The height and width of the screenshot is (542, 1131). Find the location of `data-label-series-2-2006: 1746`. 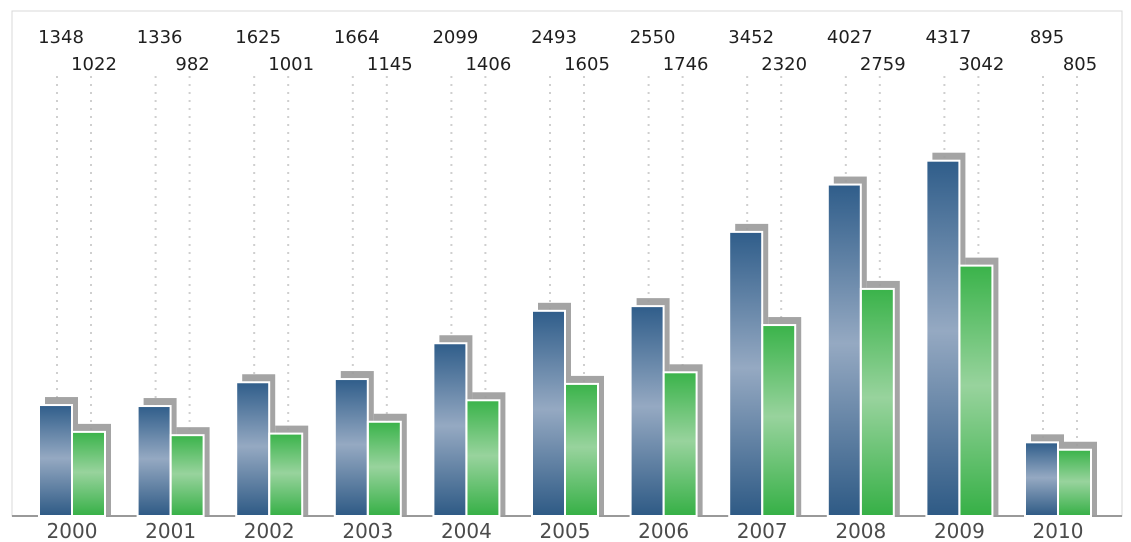

data-label-series-2-2006: 1746 is located at coordinates (686, 64).